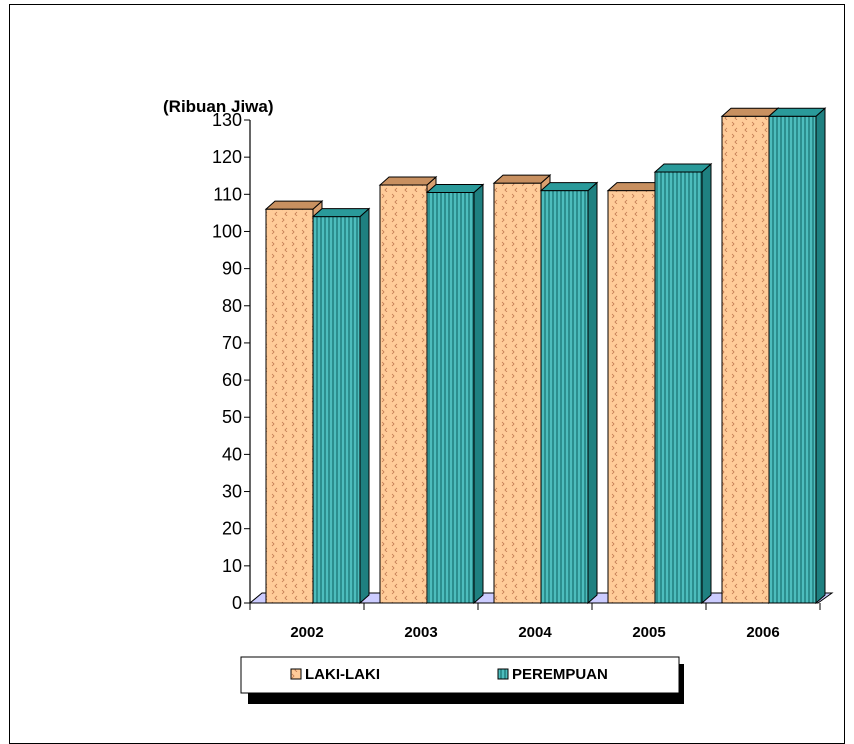  I want to click on legend-label-laki-laki: LAKI-LAKI, so click(342, 674).